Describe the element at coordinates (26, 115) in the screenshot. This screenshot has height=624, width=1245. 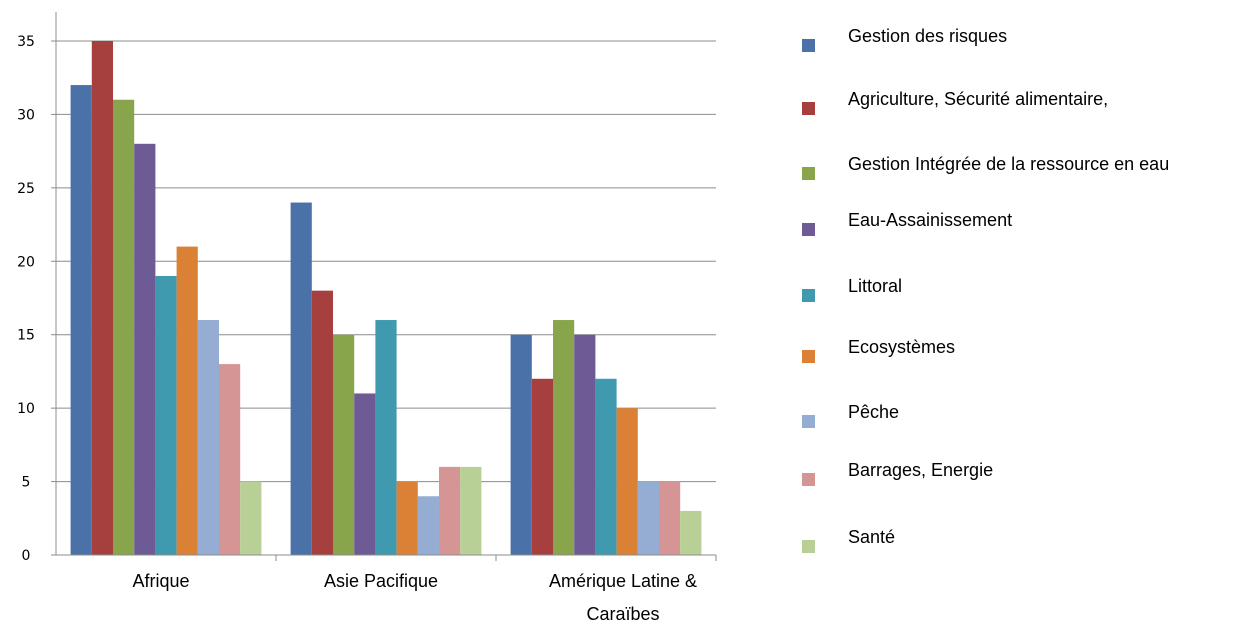
I see `y-tick-label: 30` at that location.